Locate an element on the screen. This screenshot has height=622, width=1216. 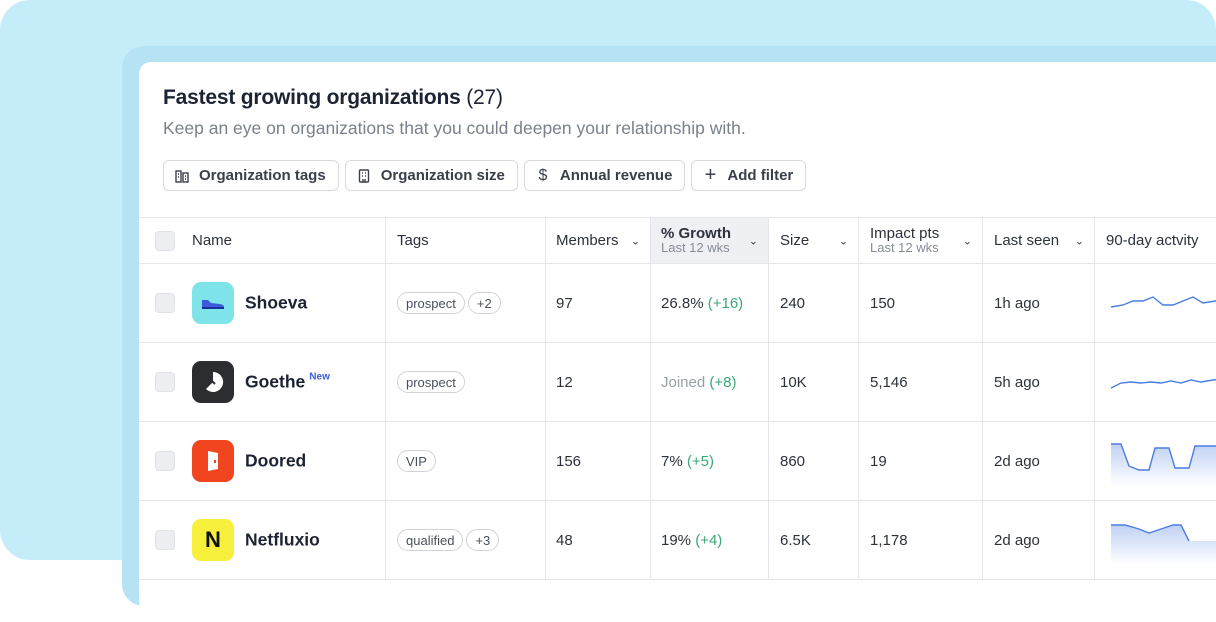
cell-growth: 26.8% (+16) is located at coordinates (710, 303).